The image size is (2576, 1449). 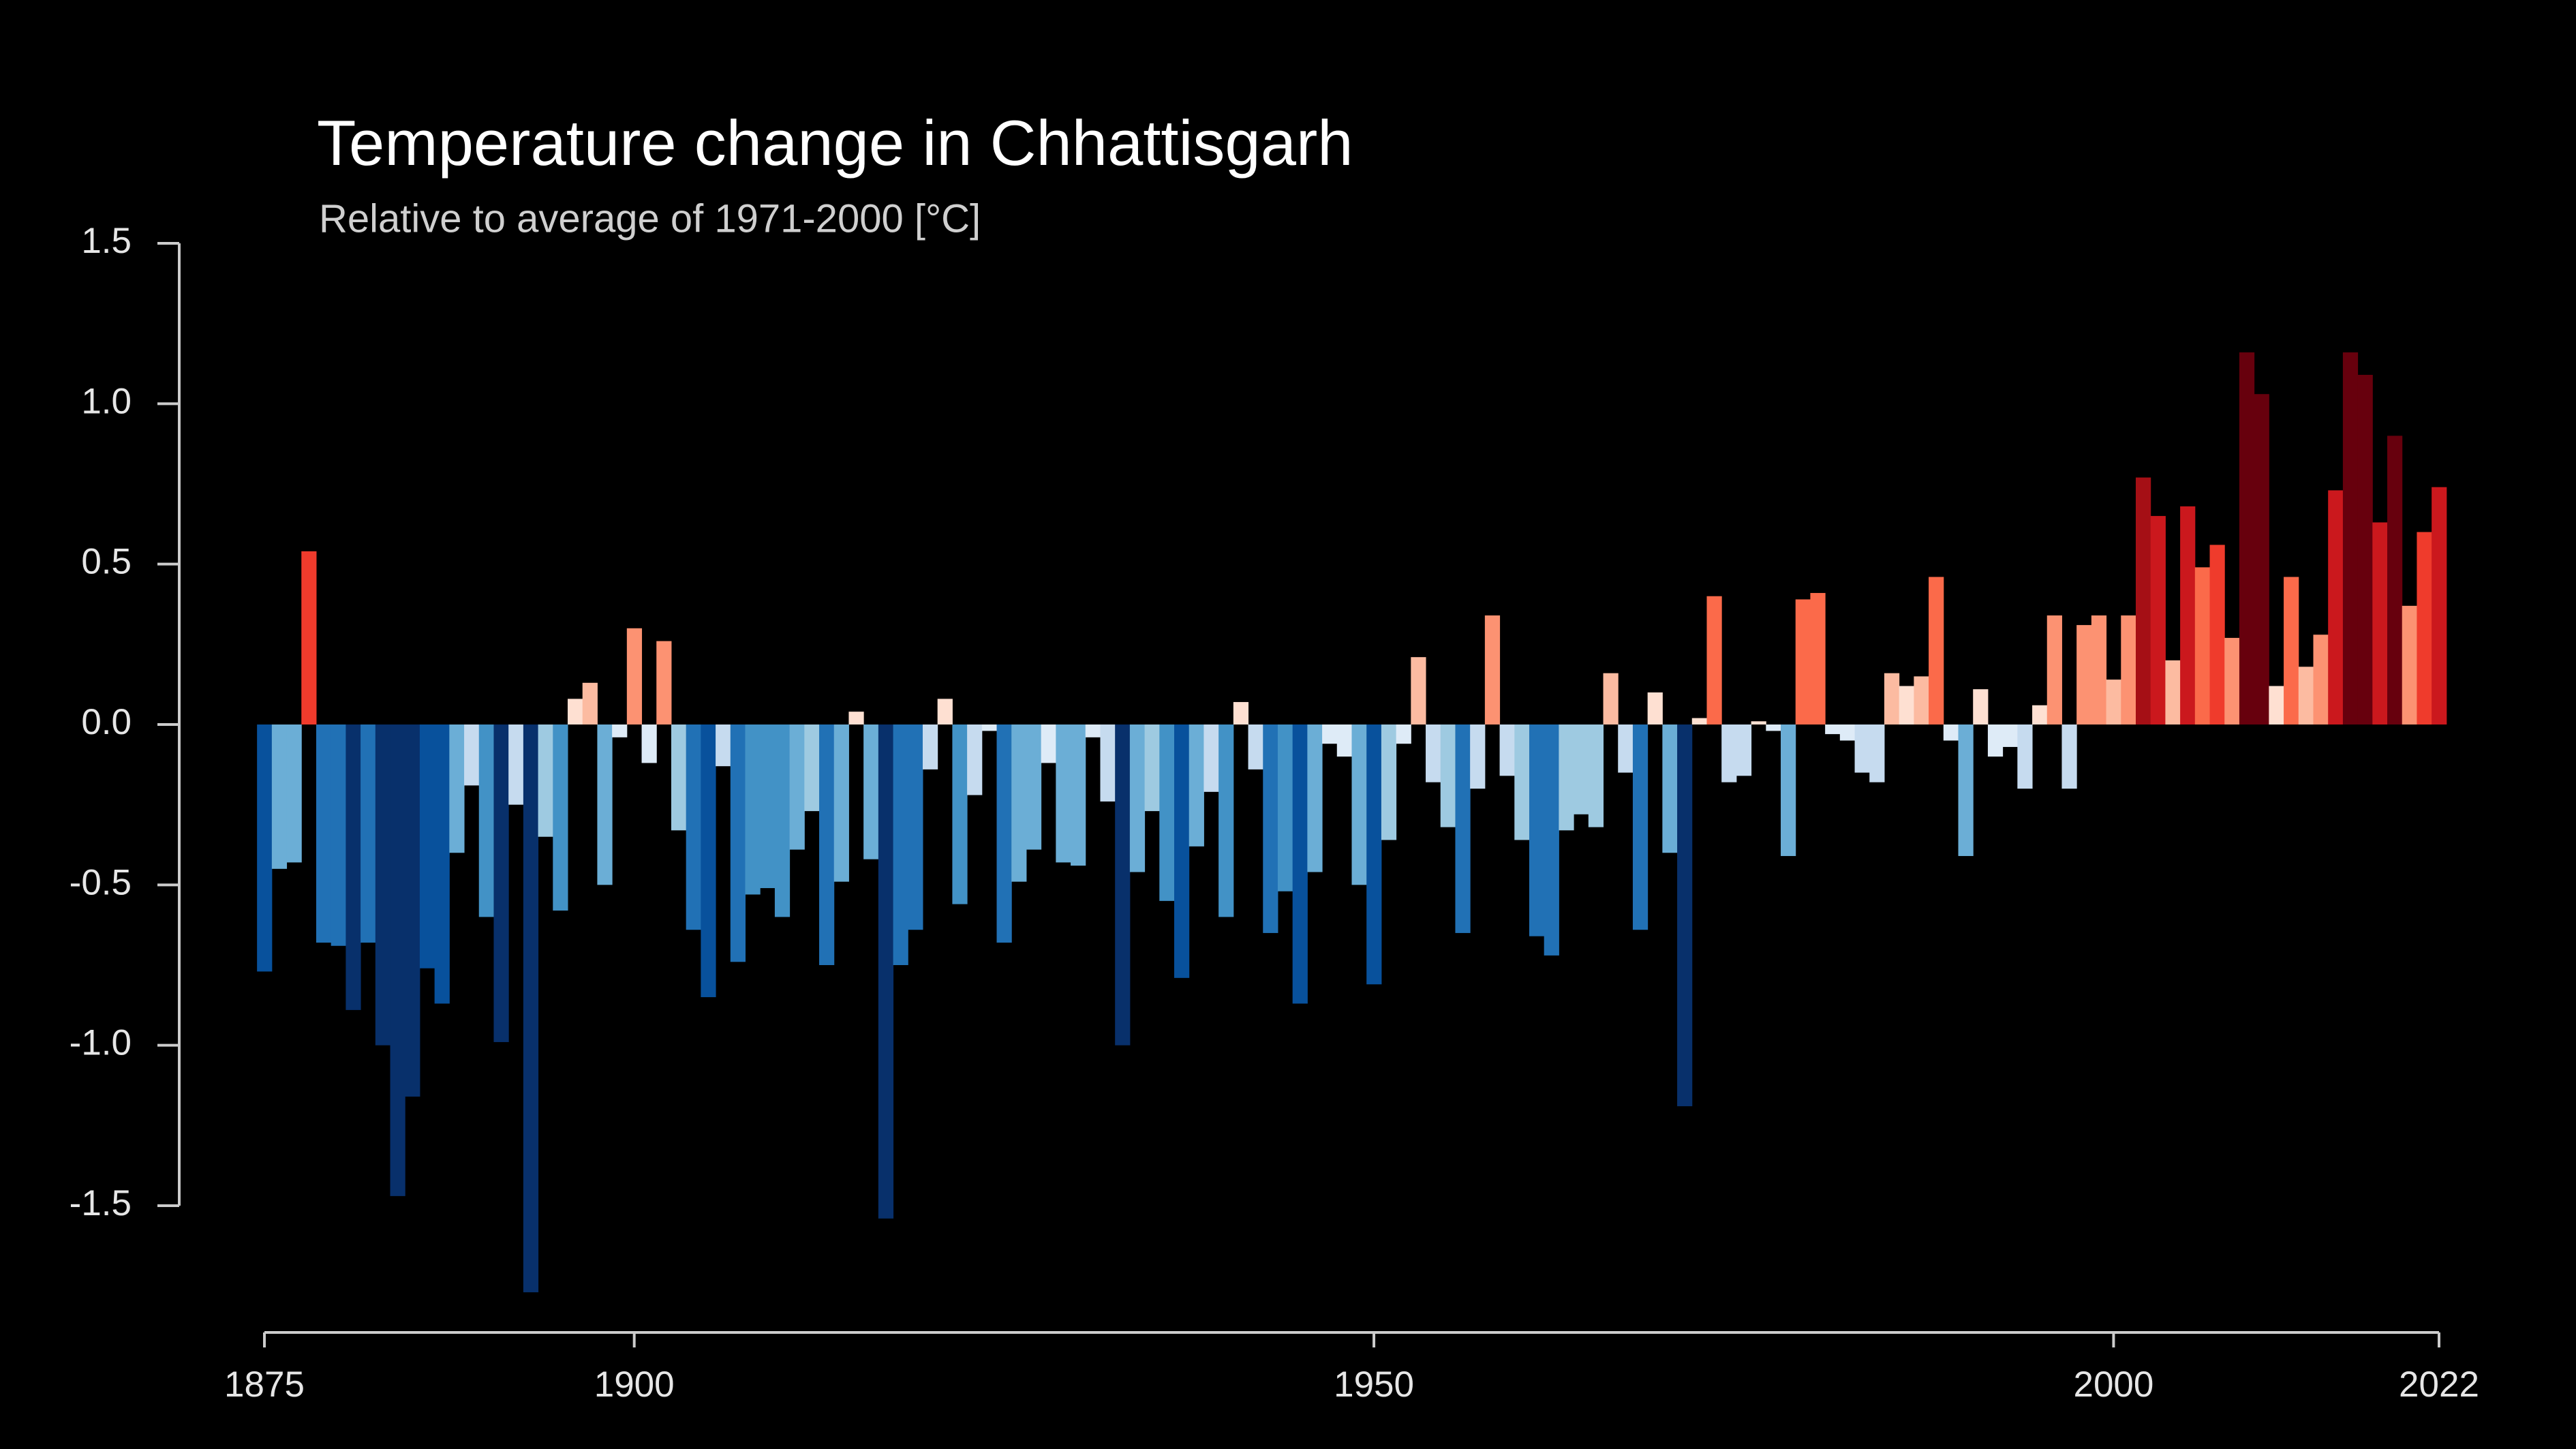 I want to click on y-tick-label: 0.5, so click(x=107, y=562).